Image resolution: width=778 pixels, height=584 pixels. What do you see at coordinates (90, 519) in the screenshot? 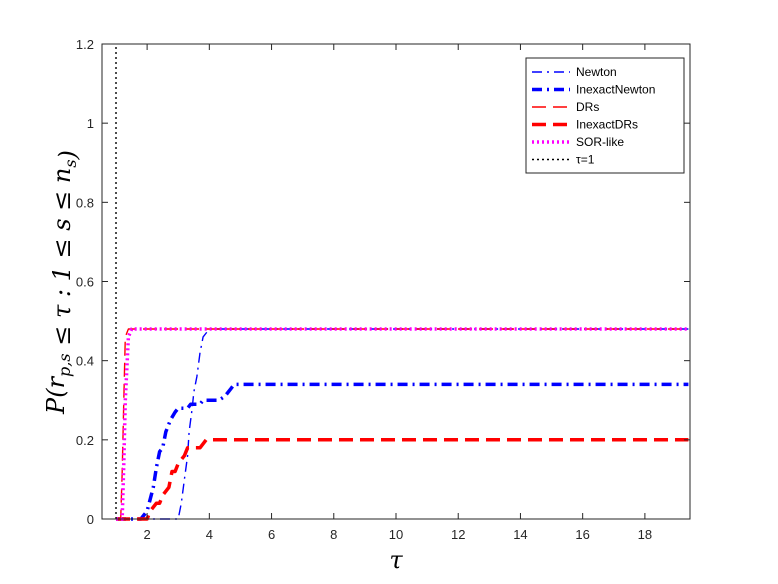
I see `y-tick-label: 0` at bounding box center [90, 519].